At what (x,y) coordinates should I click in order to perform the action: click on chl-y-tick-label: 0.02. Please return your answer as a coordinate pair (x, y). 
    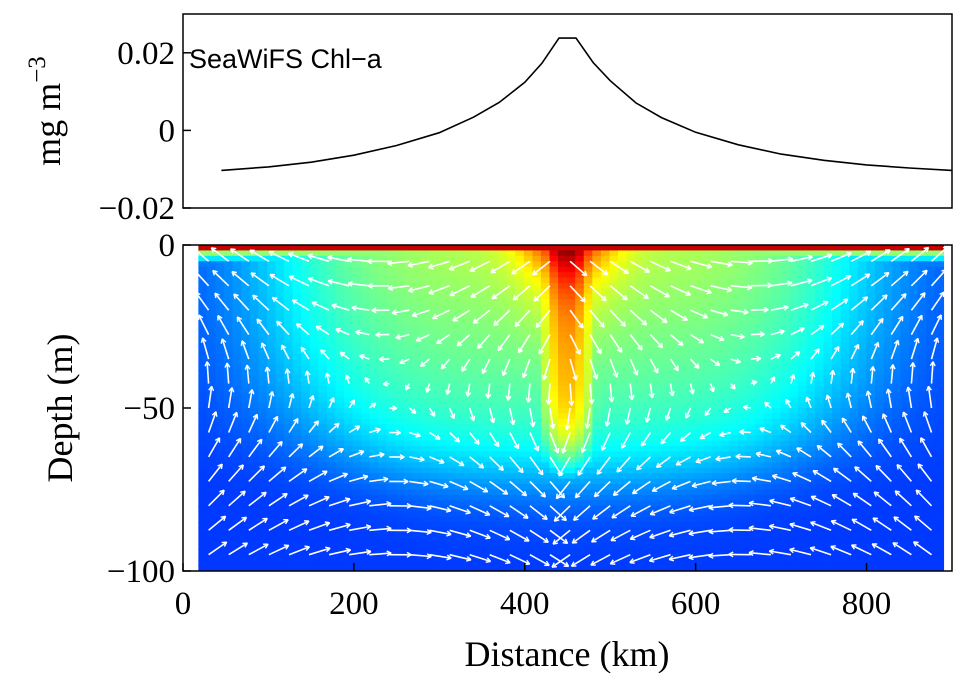
    Looking at the image, I should click on (146, 54).